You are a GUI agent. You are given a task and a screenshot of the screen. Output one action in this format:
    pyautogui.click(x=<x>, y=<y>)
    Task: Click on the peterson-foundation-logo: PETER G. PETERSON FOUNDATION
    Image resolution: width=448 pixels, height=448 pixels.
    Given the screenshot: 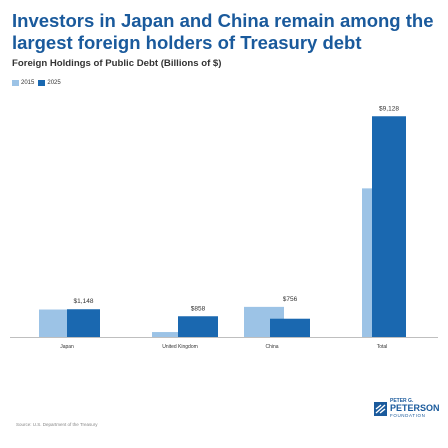 What is the action you would take?
    pyautogui.click(x=407, y=408)
    